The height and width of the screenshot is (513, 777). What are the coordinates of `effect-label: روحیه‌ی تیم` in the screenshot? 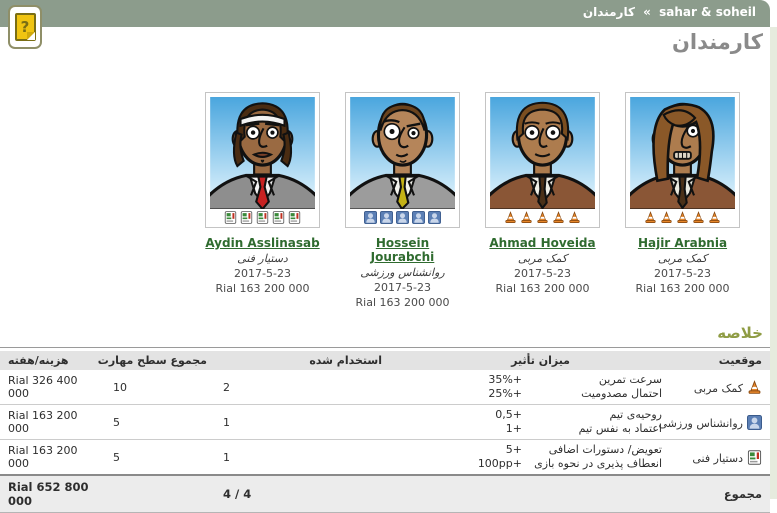 It's located at (635, 414).